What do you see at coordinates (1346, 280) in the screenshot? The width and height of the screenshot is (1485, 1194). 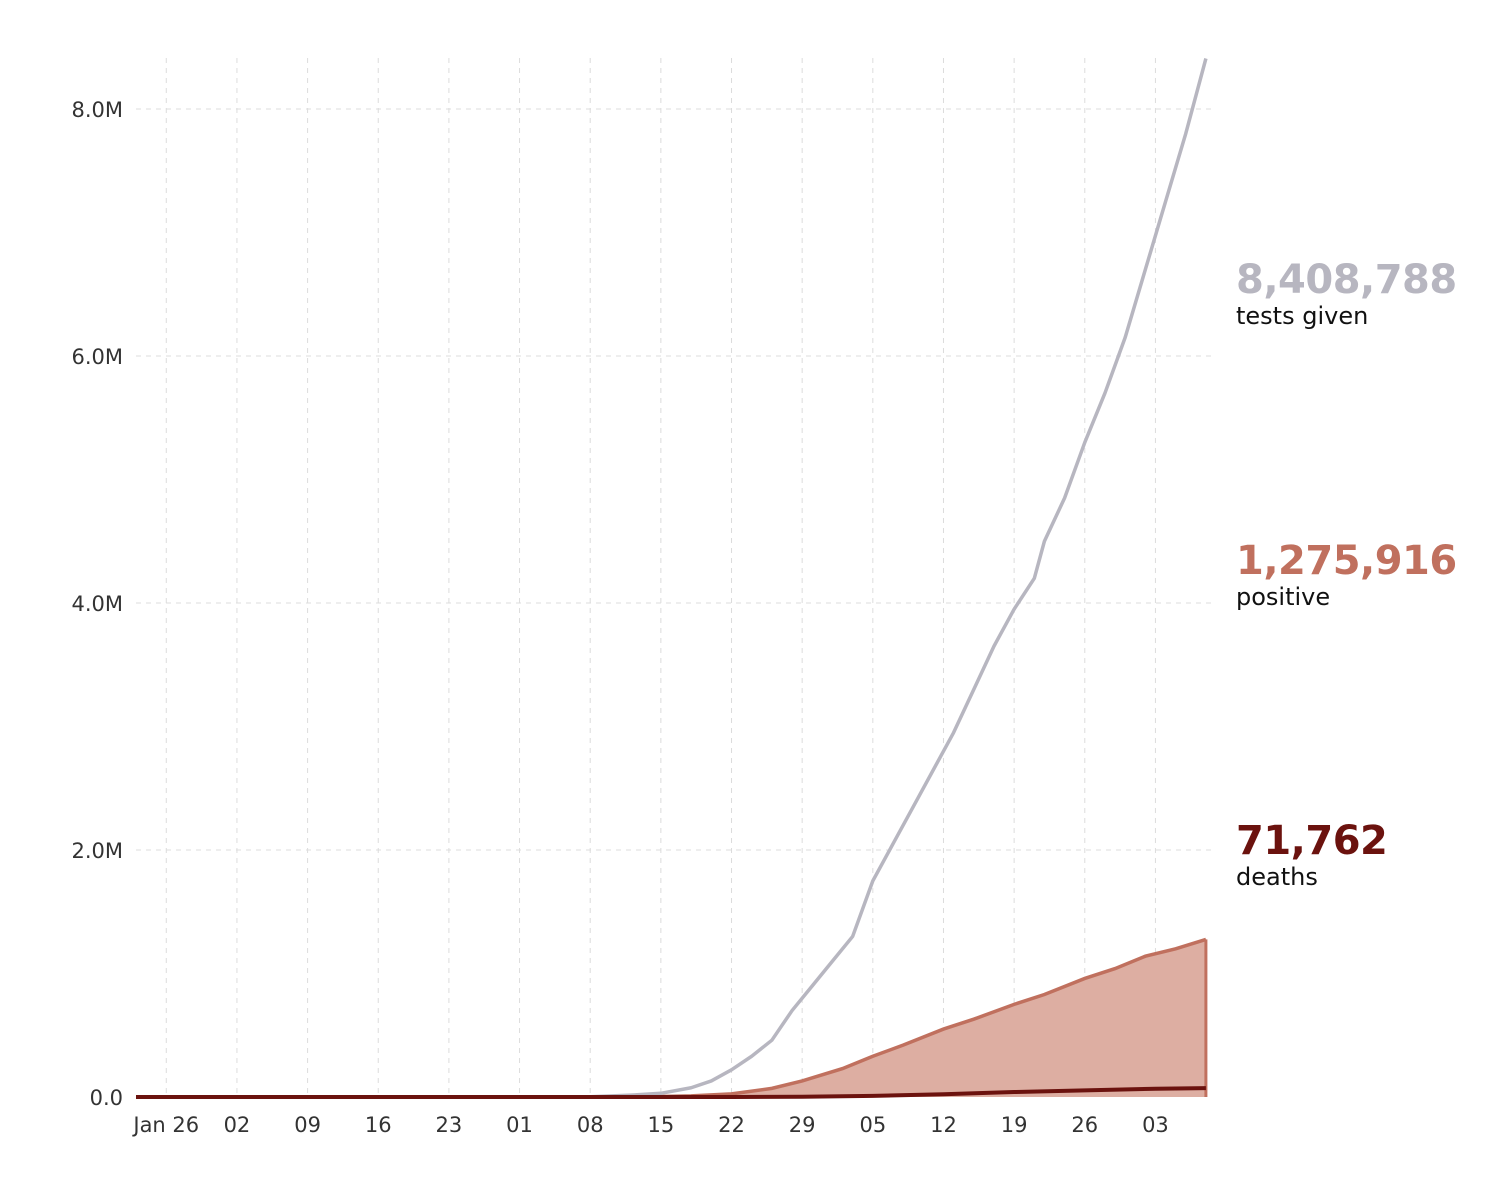 I see `legend-value-tests-given: 8,408,788` at bounding box center [1346, 280].